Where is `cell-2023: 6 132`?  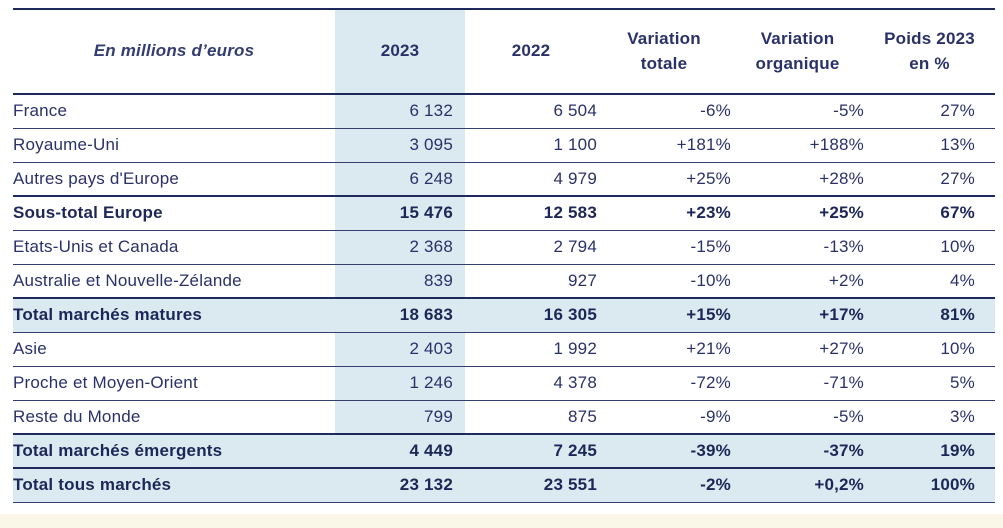 cell-2023: 6 132 is located at coordinates (400, 111).